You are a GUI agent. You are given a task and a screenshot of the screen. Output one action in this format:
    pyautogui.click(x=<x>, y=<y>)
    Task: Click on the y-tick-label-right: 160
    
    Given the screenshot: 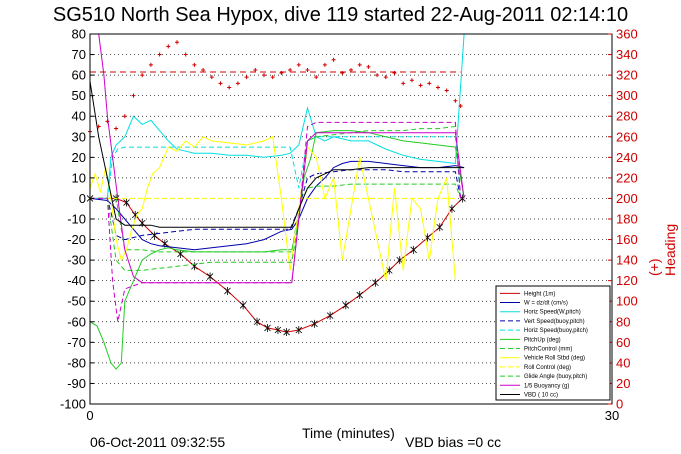 What is the action you would take?
    pyautogui.click(x=627, y=239)
    